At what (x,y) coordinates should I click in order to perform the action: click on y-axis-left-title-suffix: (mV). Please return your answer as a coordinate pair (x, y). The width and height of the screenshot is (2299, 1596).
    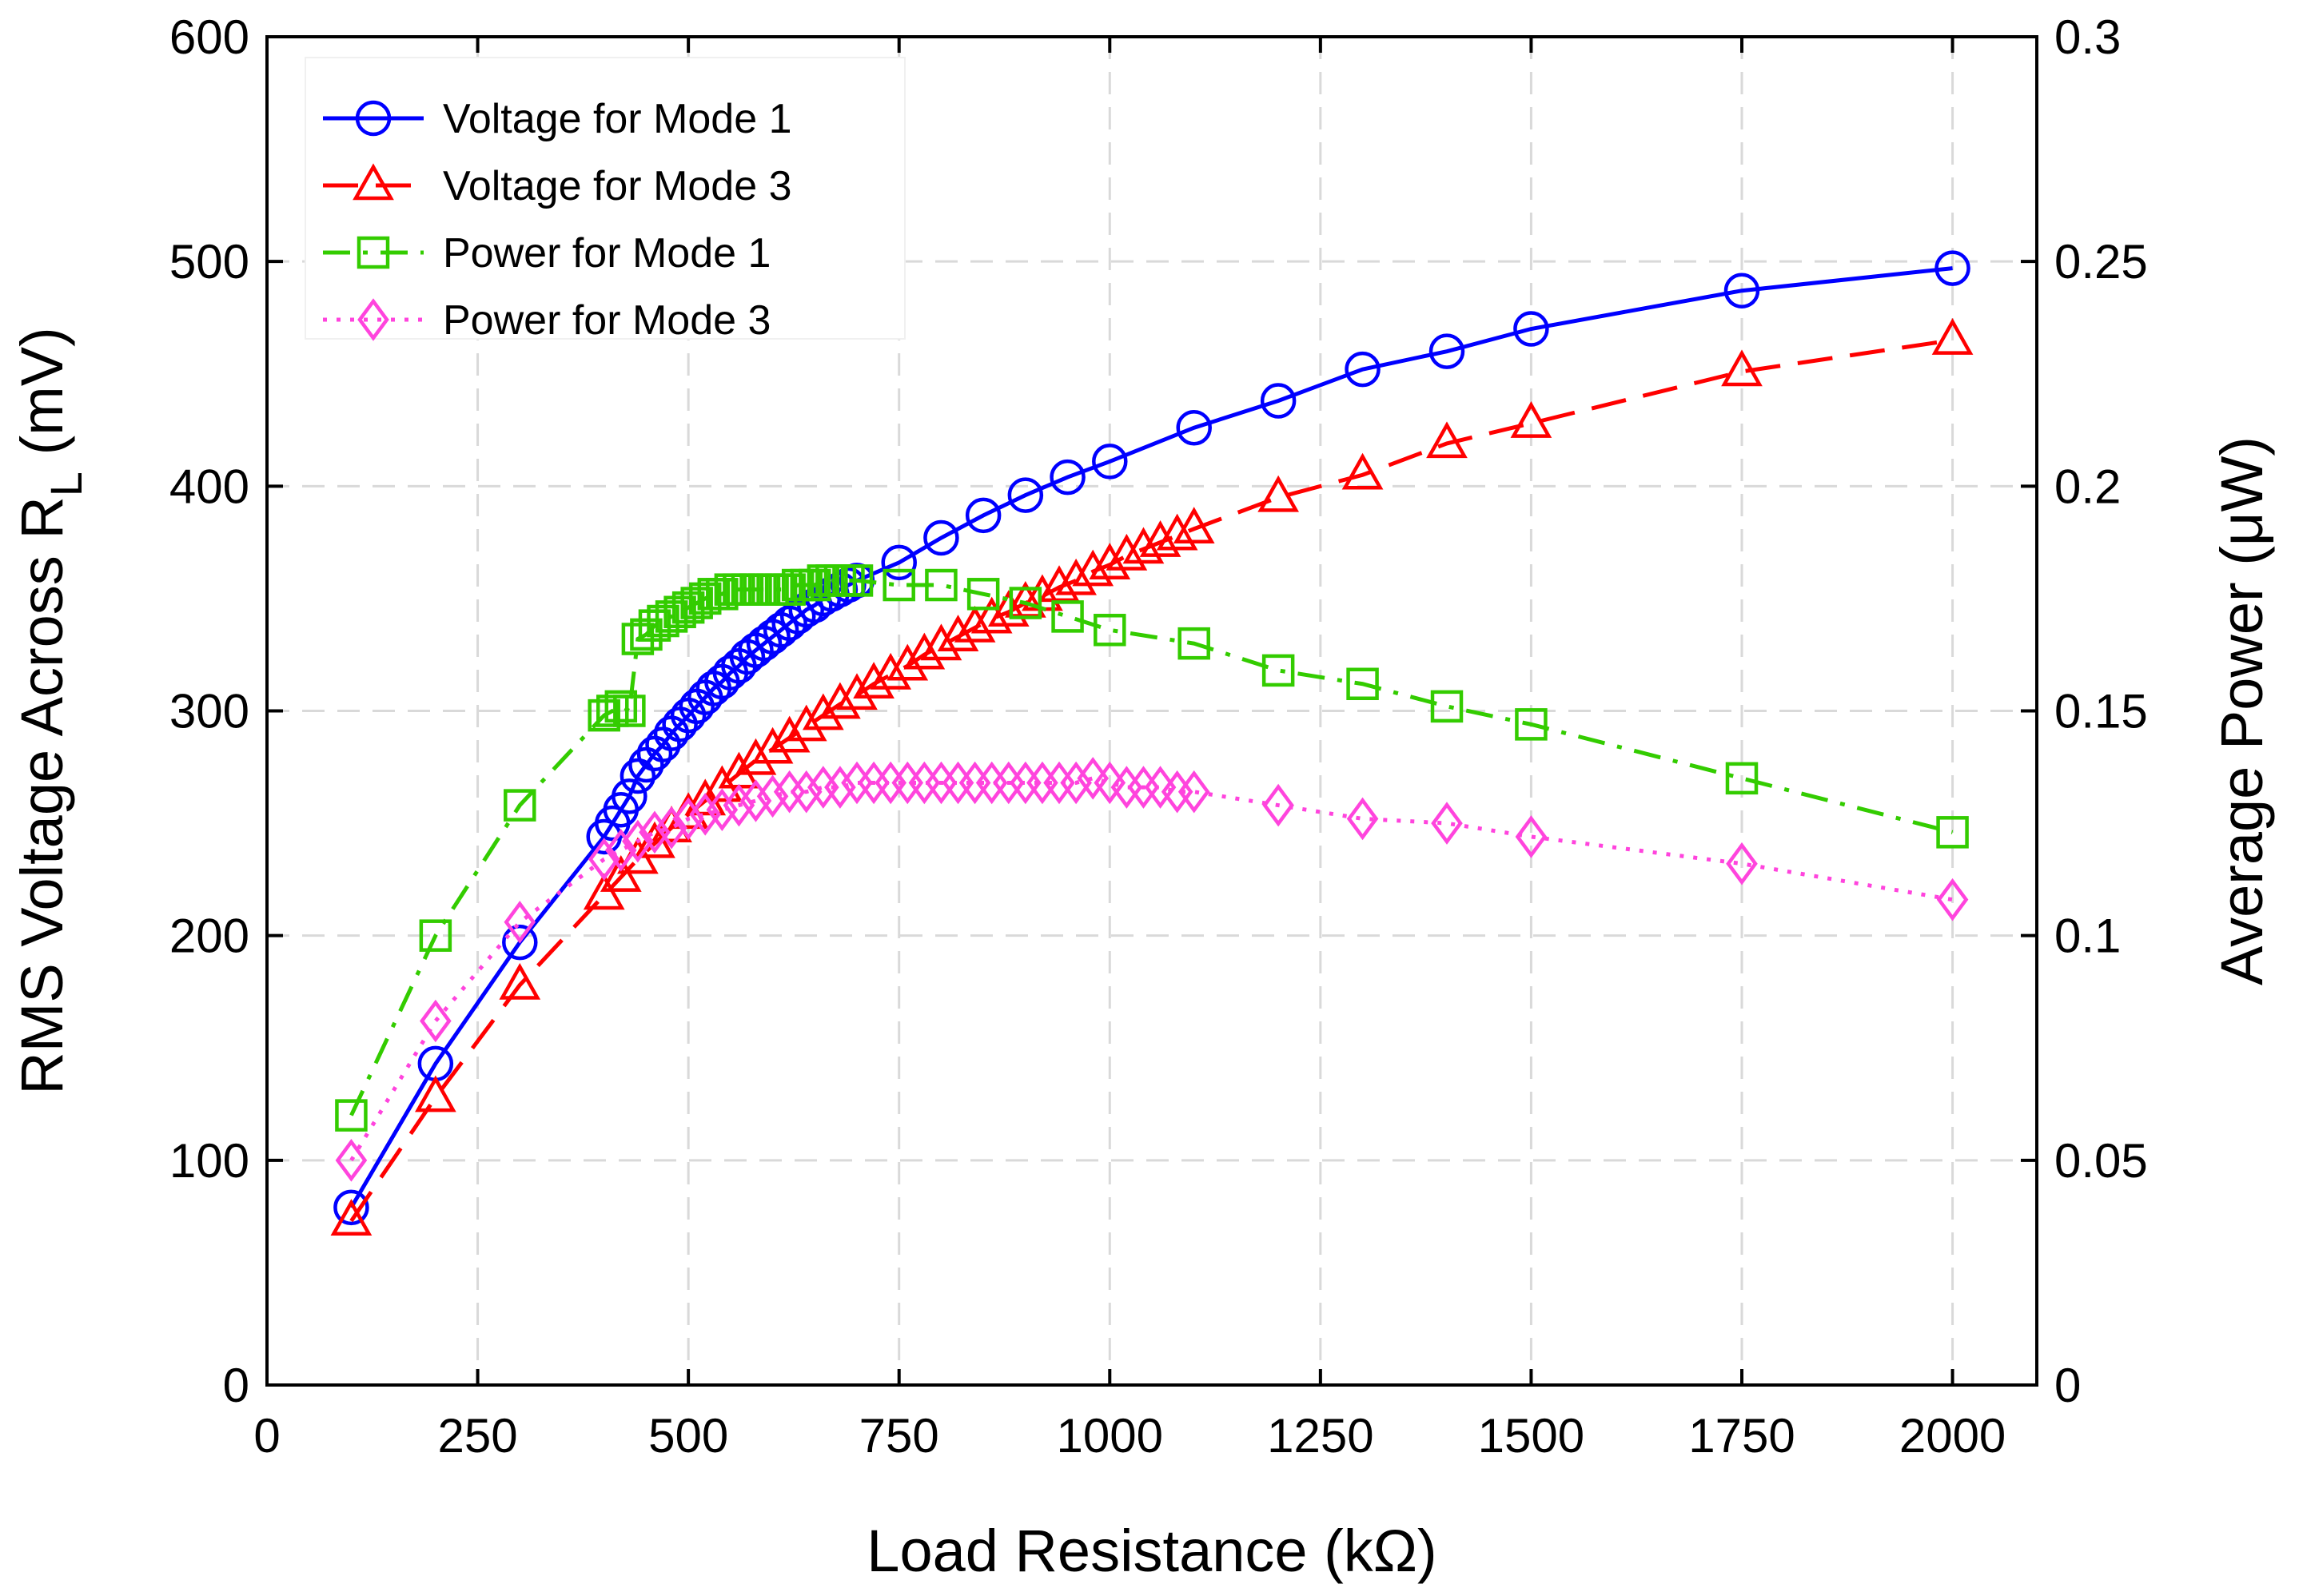
    Looking at the image, I should click on (42, 399).